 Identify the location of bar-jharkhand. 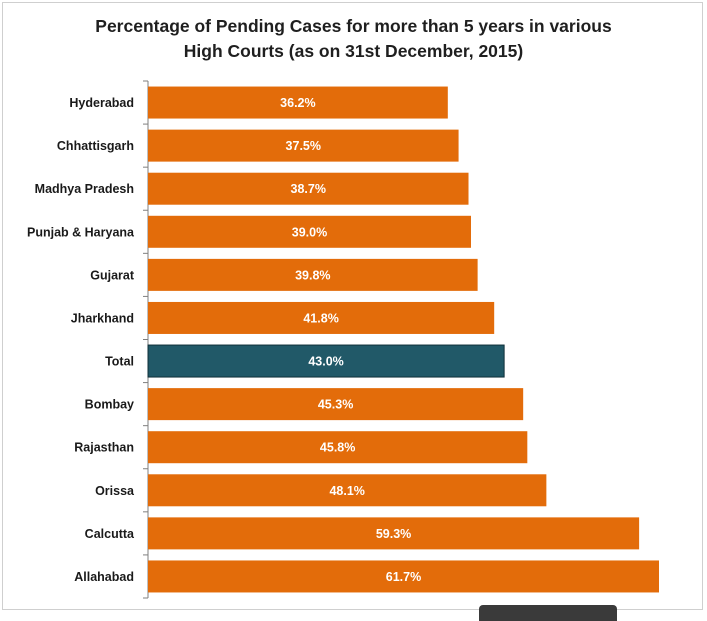
(321, 317).